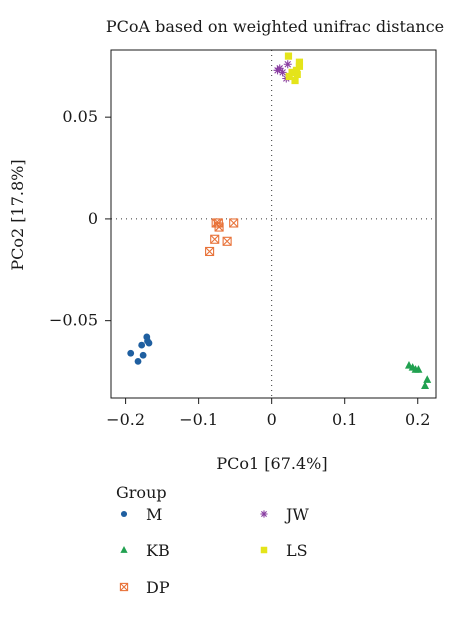 This screenshot has width=464, height=620. What do you see at coordinates (80, 218) in the screenshot?
I see `y-axis: −0.05 0 0.05` at bounding box center [80, 218].